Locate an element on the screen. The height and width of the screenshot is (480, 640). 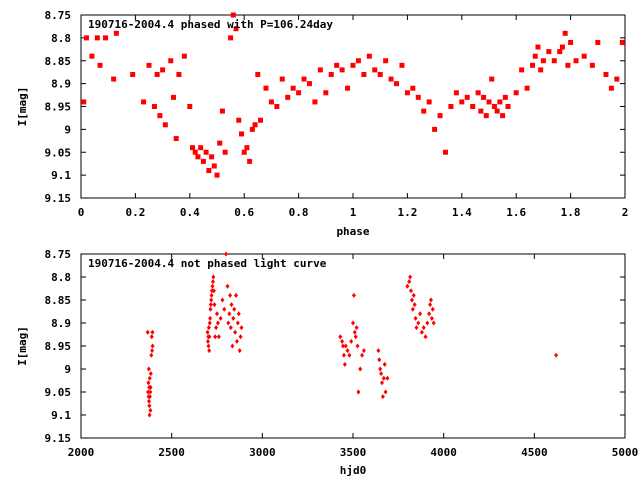
y-tick-label: 9 is located at coordinates (67, 369).